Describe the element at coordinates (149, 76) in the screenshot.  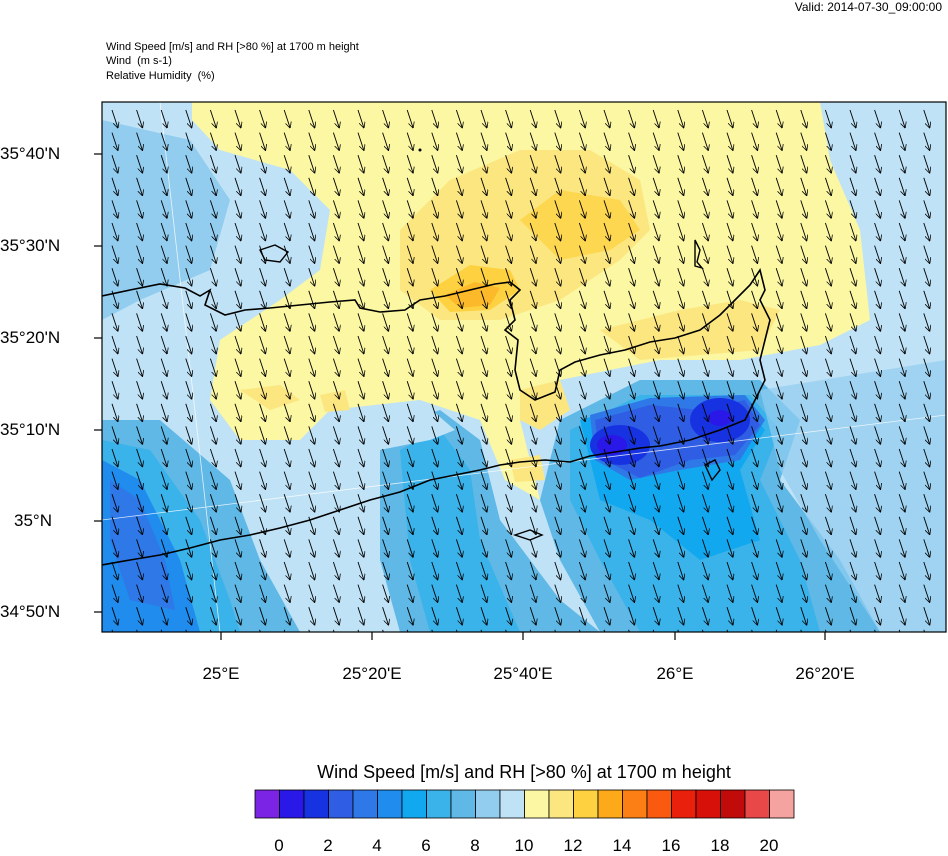
I see `rh-label: Relative Humidity` at that location.